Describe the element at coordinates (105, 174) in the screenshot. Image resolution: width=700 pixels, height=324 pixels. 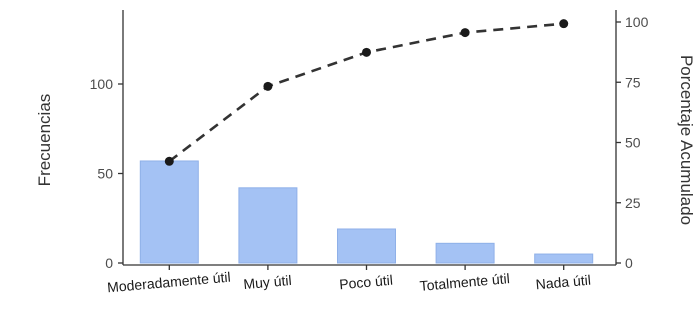
I see `y-tick-label-1: 50` at that location.